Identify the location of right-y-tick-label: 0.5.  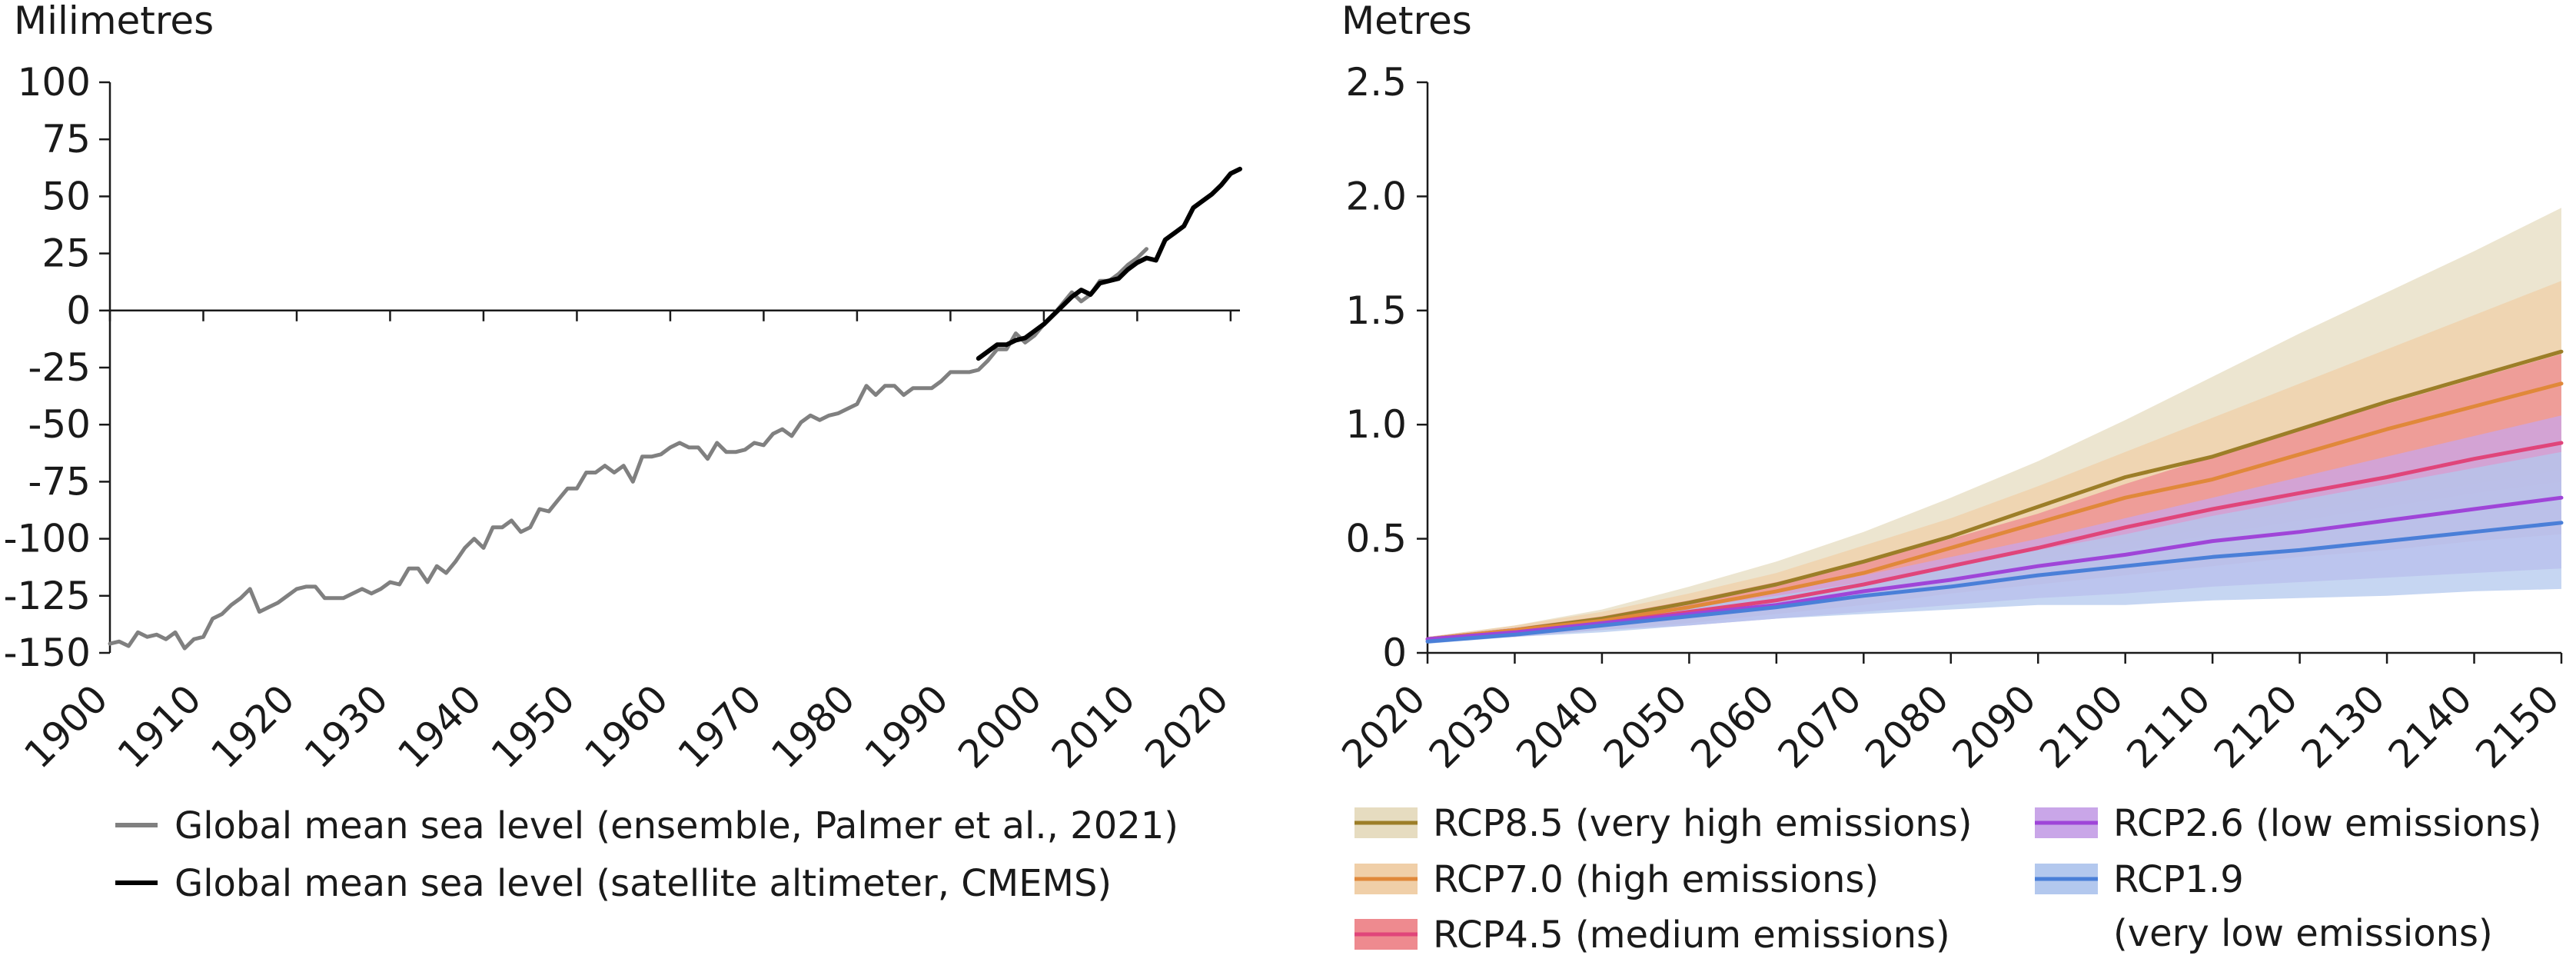
(1376, 539).